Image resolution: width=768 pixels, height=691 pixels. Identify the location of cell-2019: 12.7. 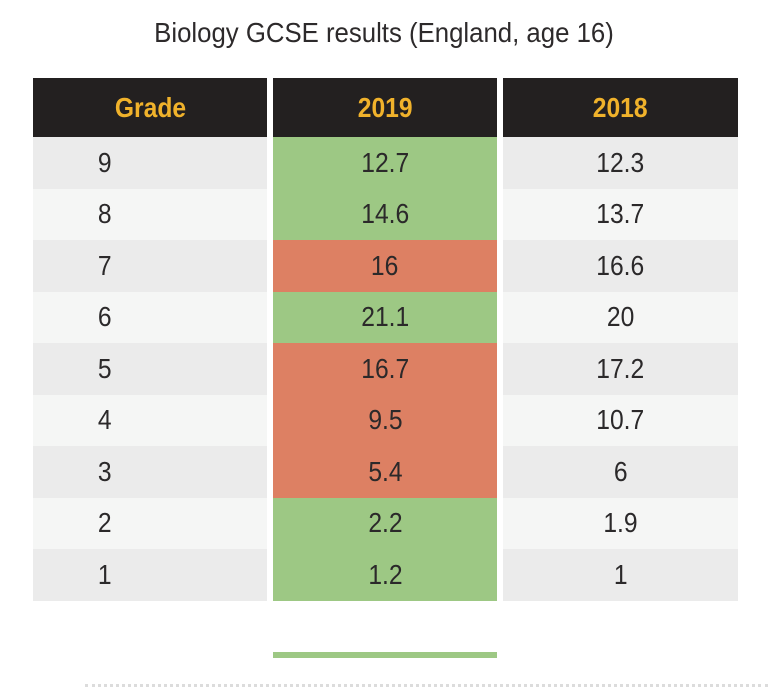
(385, 163).